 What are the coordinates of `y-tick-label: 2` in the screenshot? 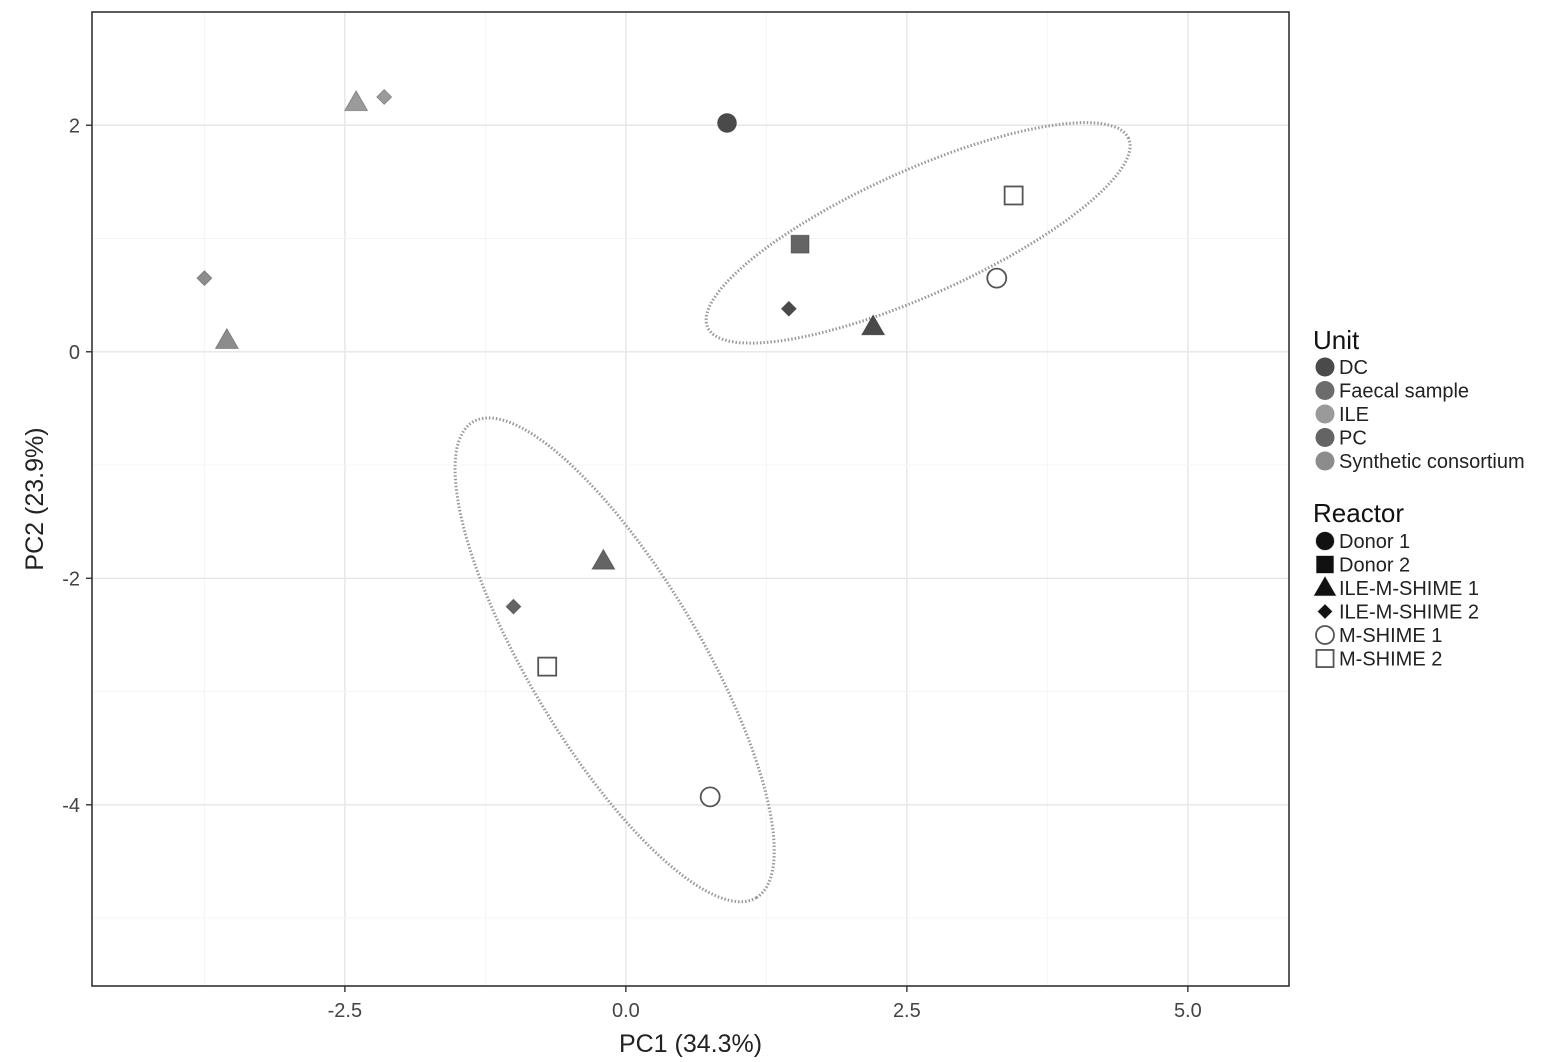 It's located at (74, 126).